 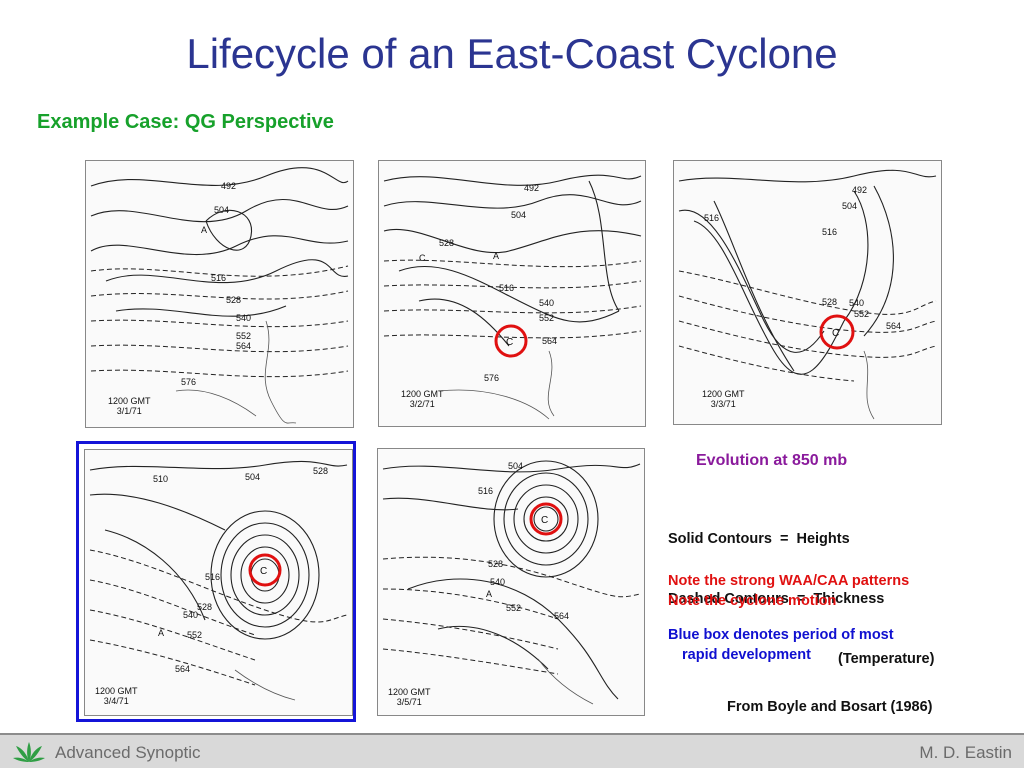 I want to click on map-3-timestamp: 1200 GMT 3/3/71, so click(x=723, y=399).